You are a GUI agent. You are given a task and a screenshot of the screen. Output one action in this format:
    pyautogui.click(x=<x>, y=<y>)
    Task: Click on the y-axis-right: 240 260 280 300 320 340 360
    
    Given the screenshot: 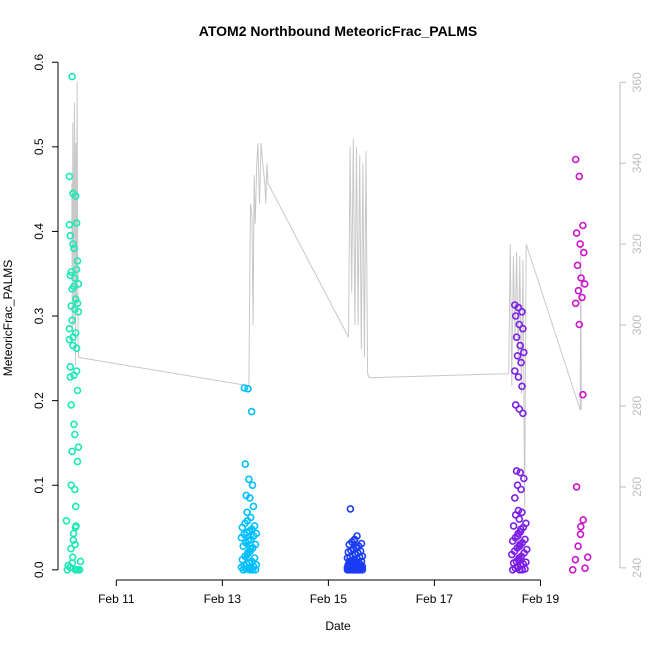 What is the action you would take?
    pyautogui.click(x=631, y=325)
    